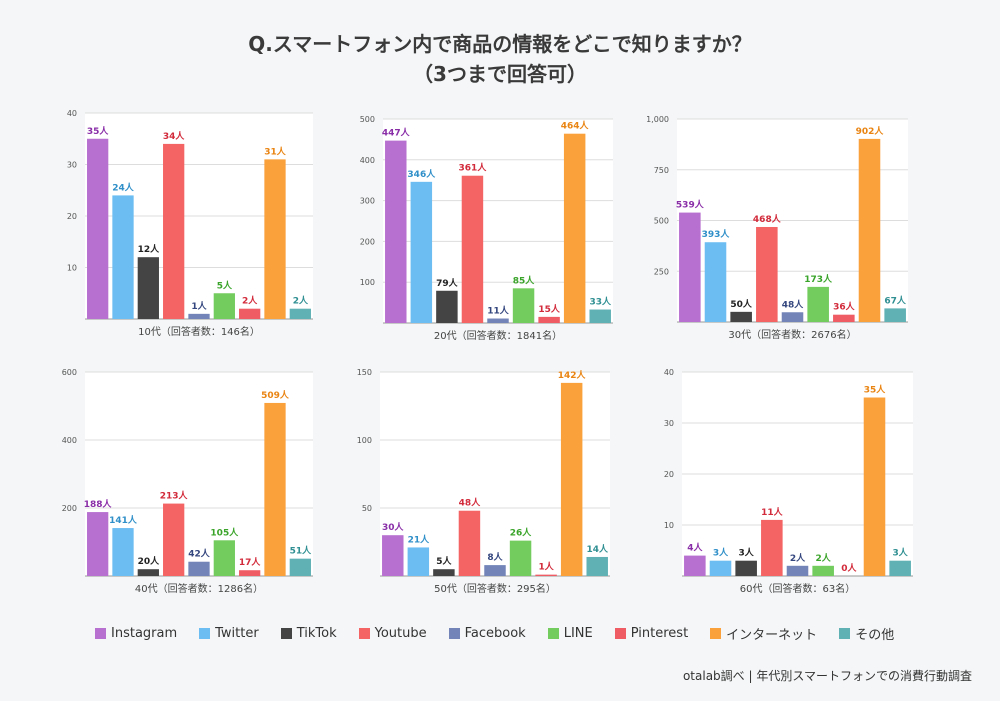 The image size is (1000, 701). Describe the element at coordinates (792, 334) in the screenshot. I see `chart-caption: 30代（回答者数：2676名）` at that location.